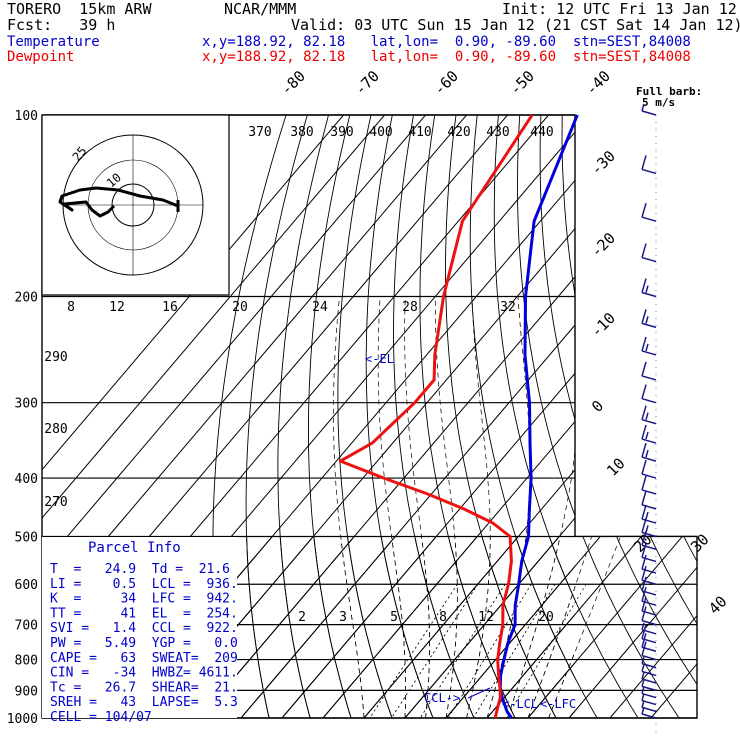 This screenshot has height=740, width=740. Describe the element at coordinates (446, 83) in the screenshot. I see `isotherm-label: -60` at that location.